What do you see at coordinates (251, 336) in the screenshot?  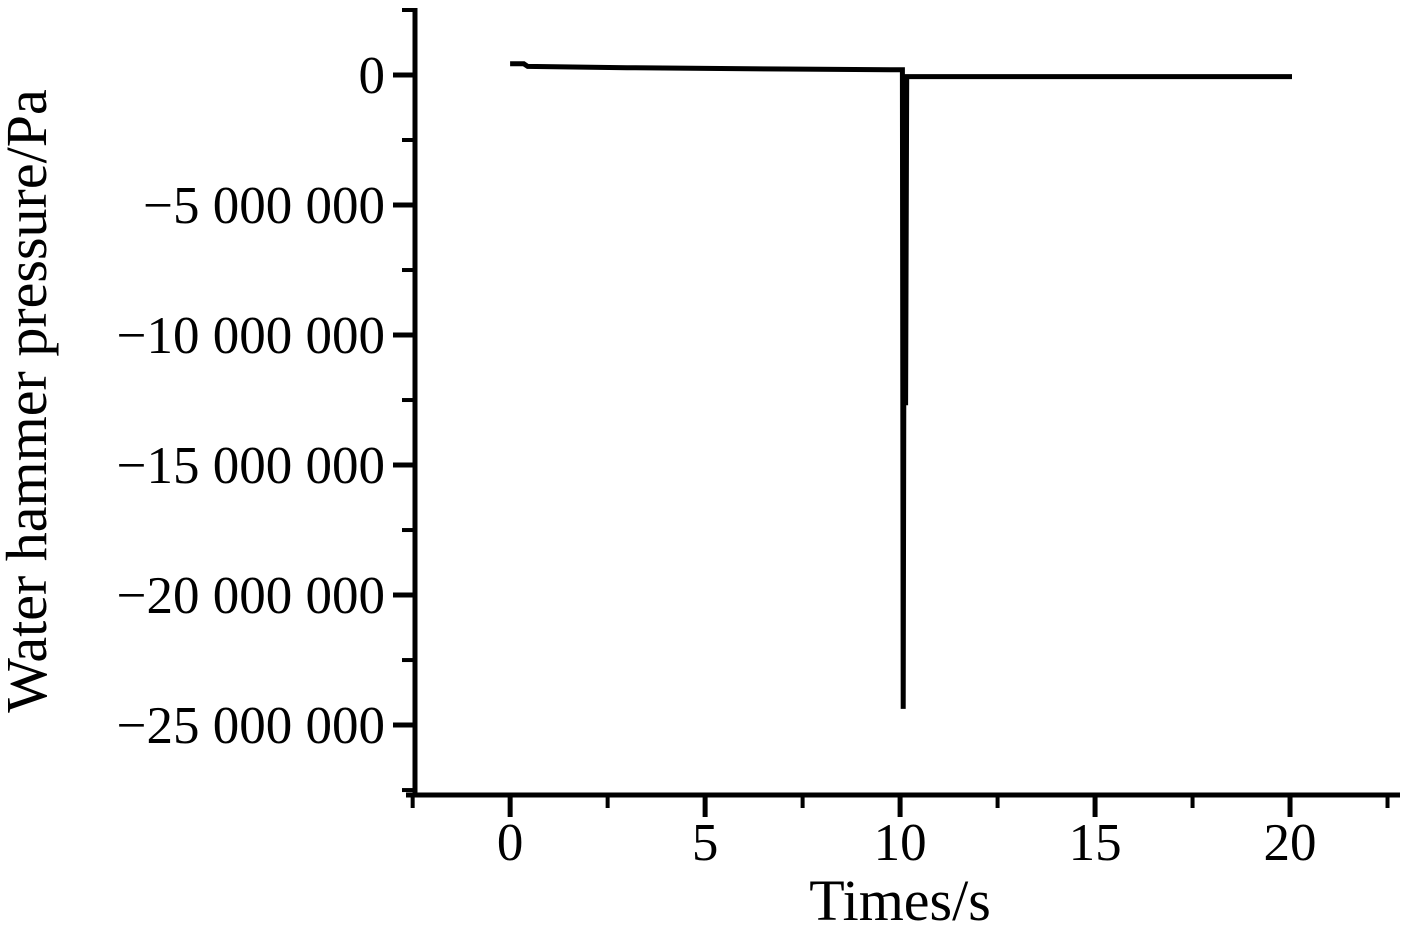 I see `y-tick-label: −10 000 000` at bounding box center [251, 336].